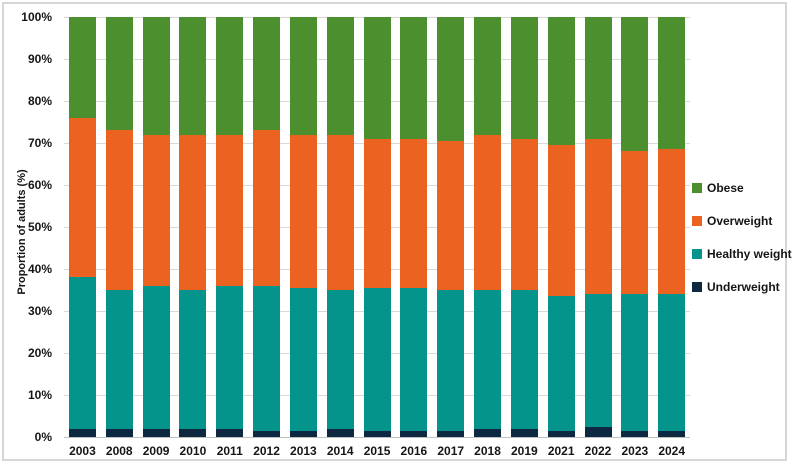 Image resolution: width=804 pixels, height=473 pixels. I want to click on x-axis-tick-label: 2013, so click(303, 451).